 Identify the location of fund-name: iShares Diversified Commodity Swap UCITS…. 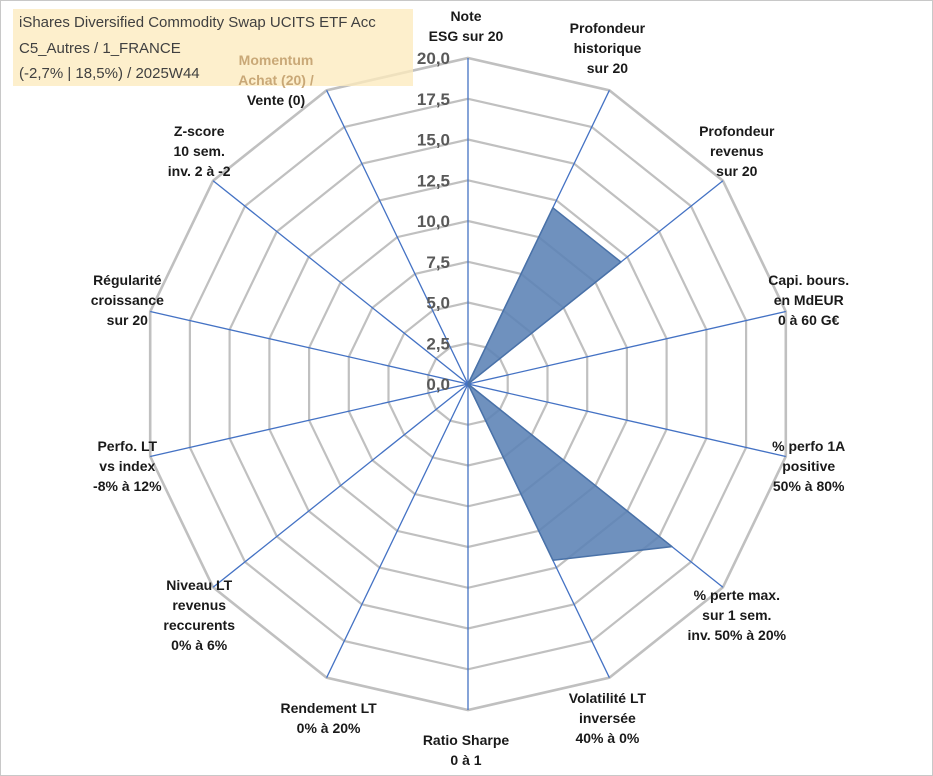
(197, 22).